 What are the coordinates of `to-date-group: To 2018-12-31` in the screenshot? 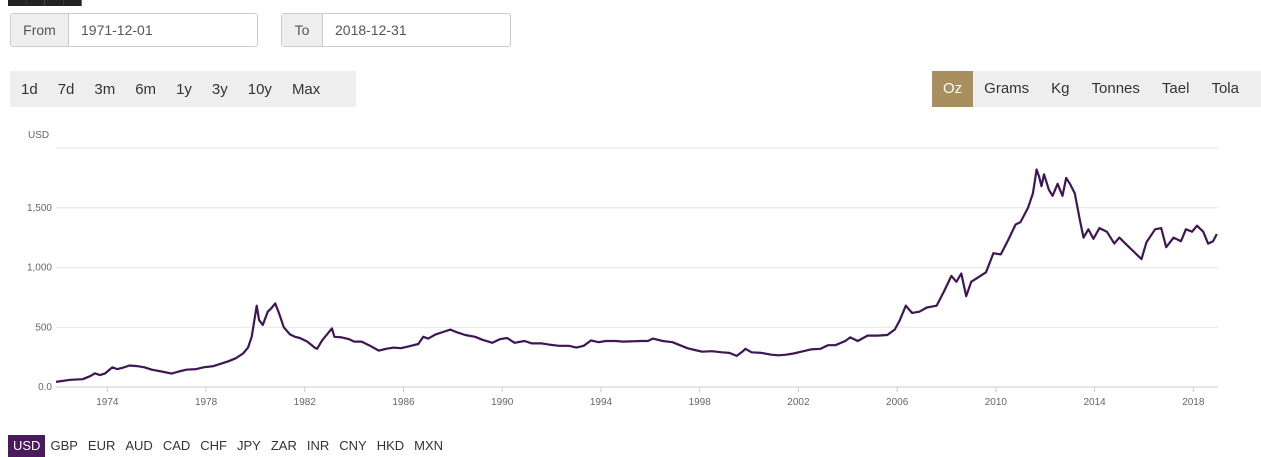 It's located at (396, 30).